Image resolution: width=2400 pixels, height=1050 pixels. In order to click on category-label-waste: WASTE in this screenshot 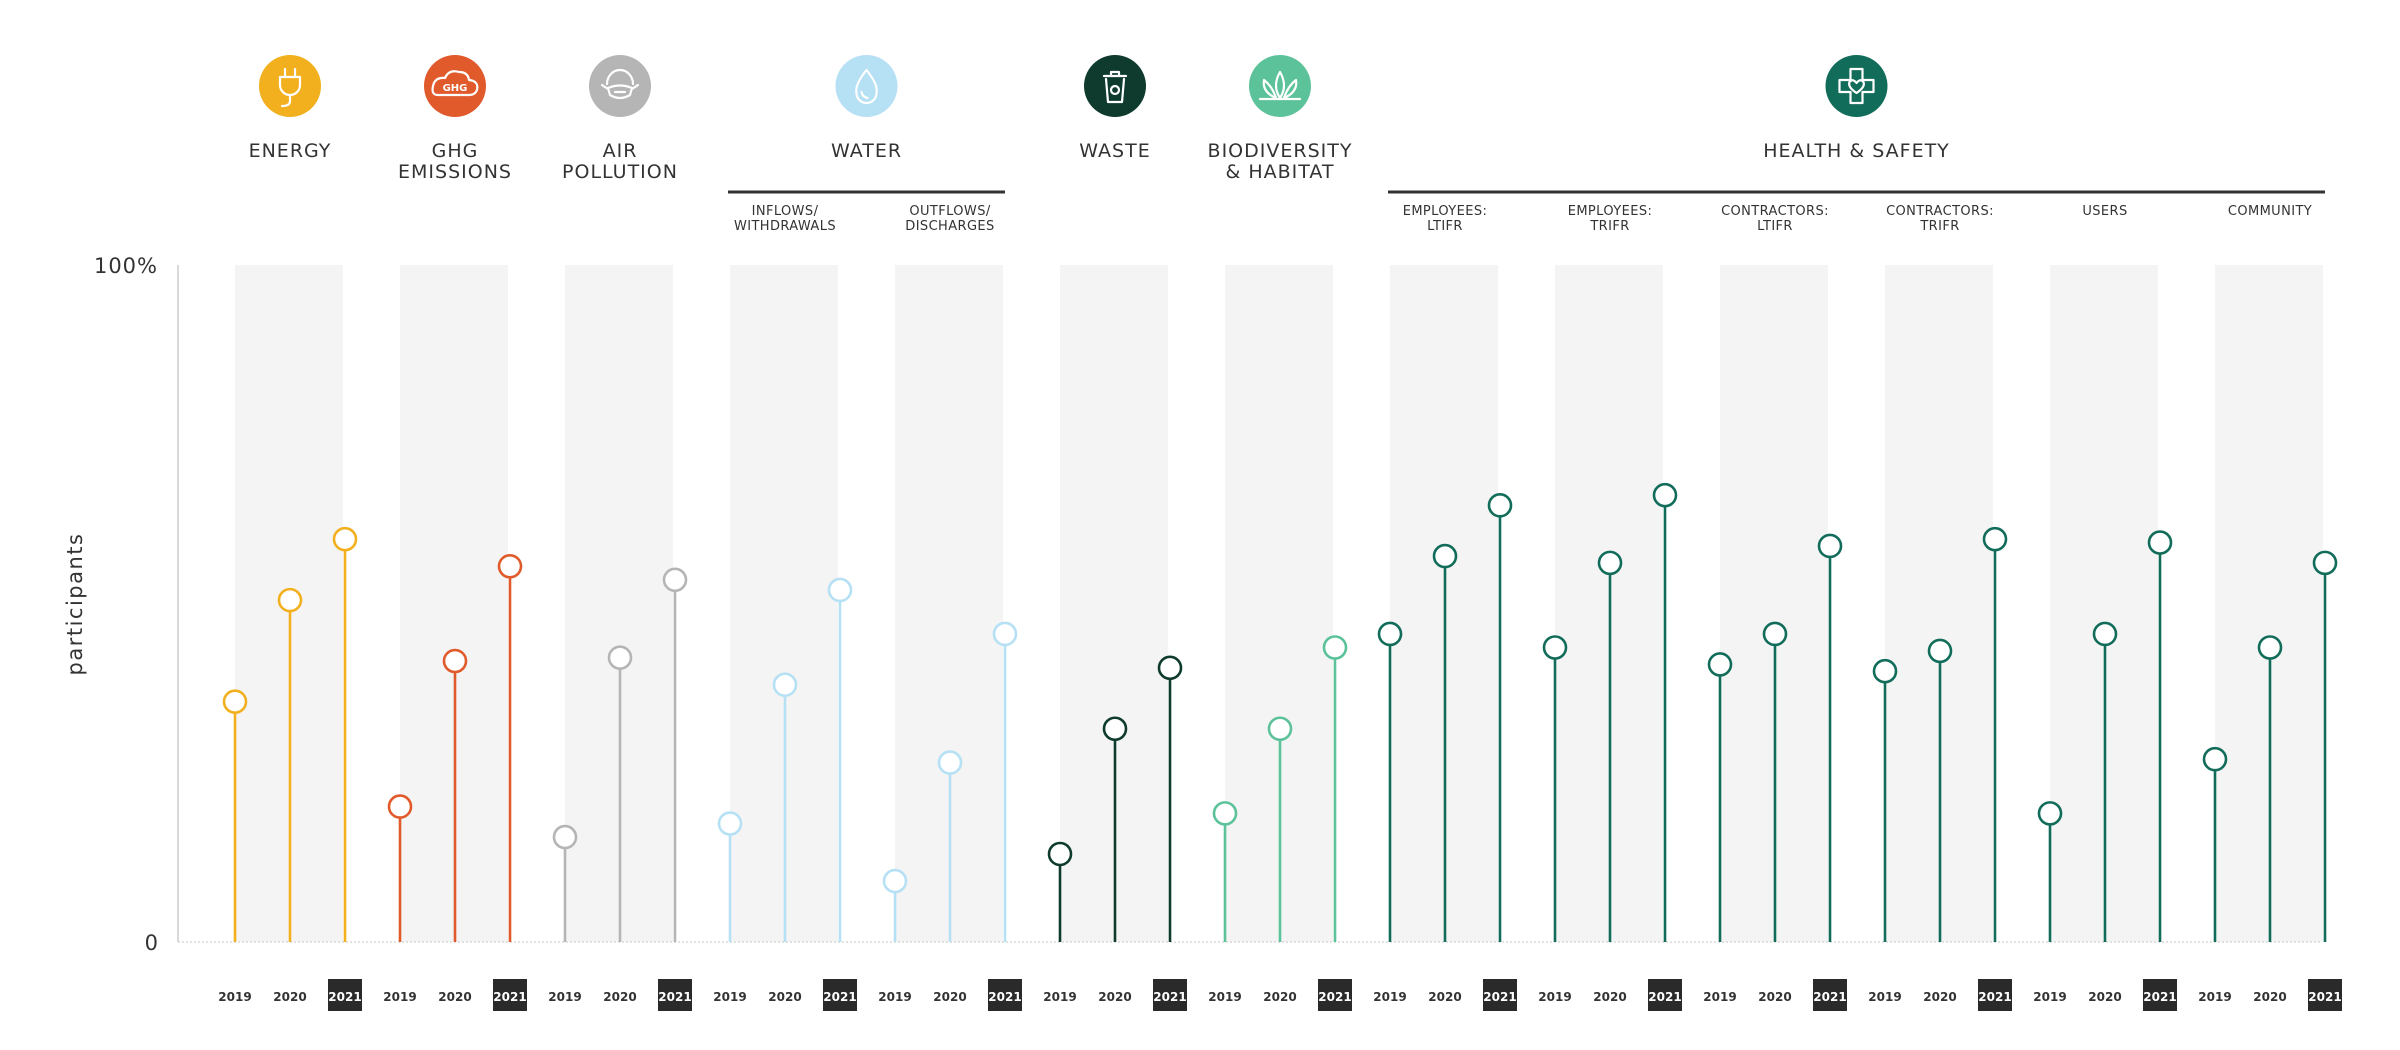, I will do `click(1114, 151)`.